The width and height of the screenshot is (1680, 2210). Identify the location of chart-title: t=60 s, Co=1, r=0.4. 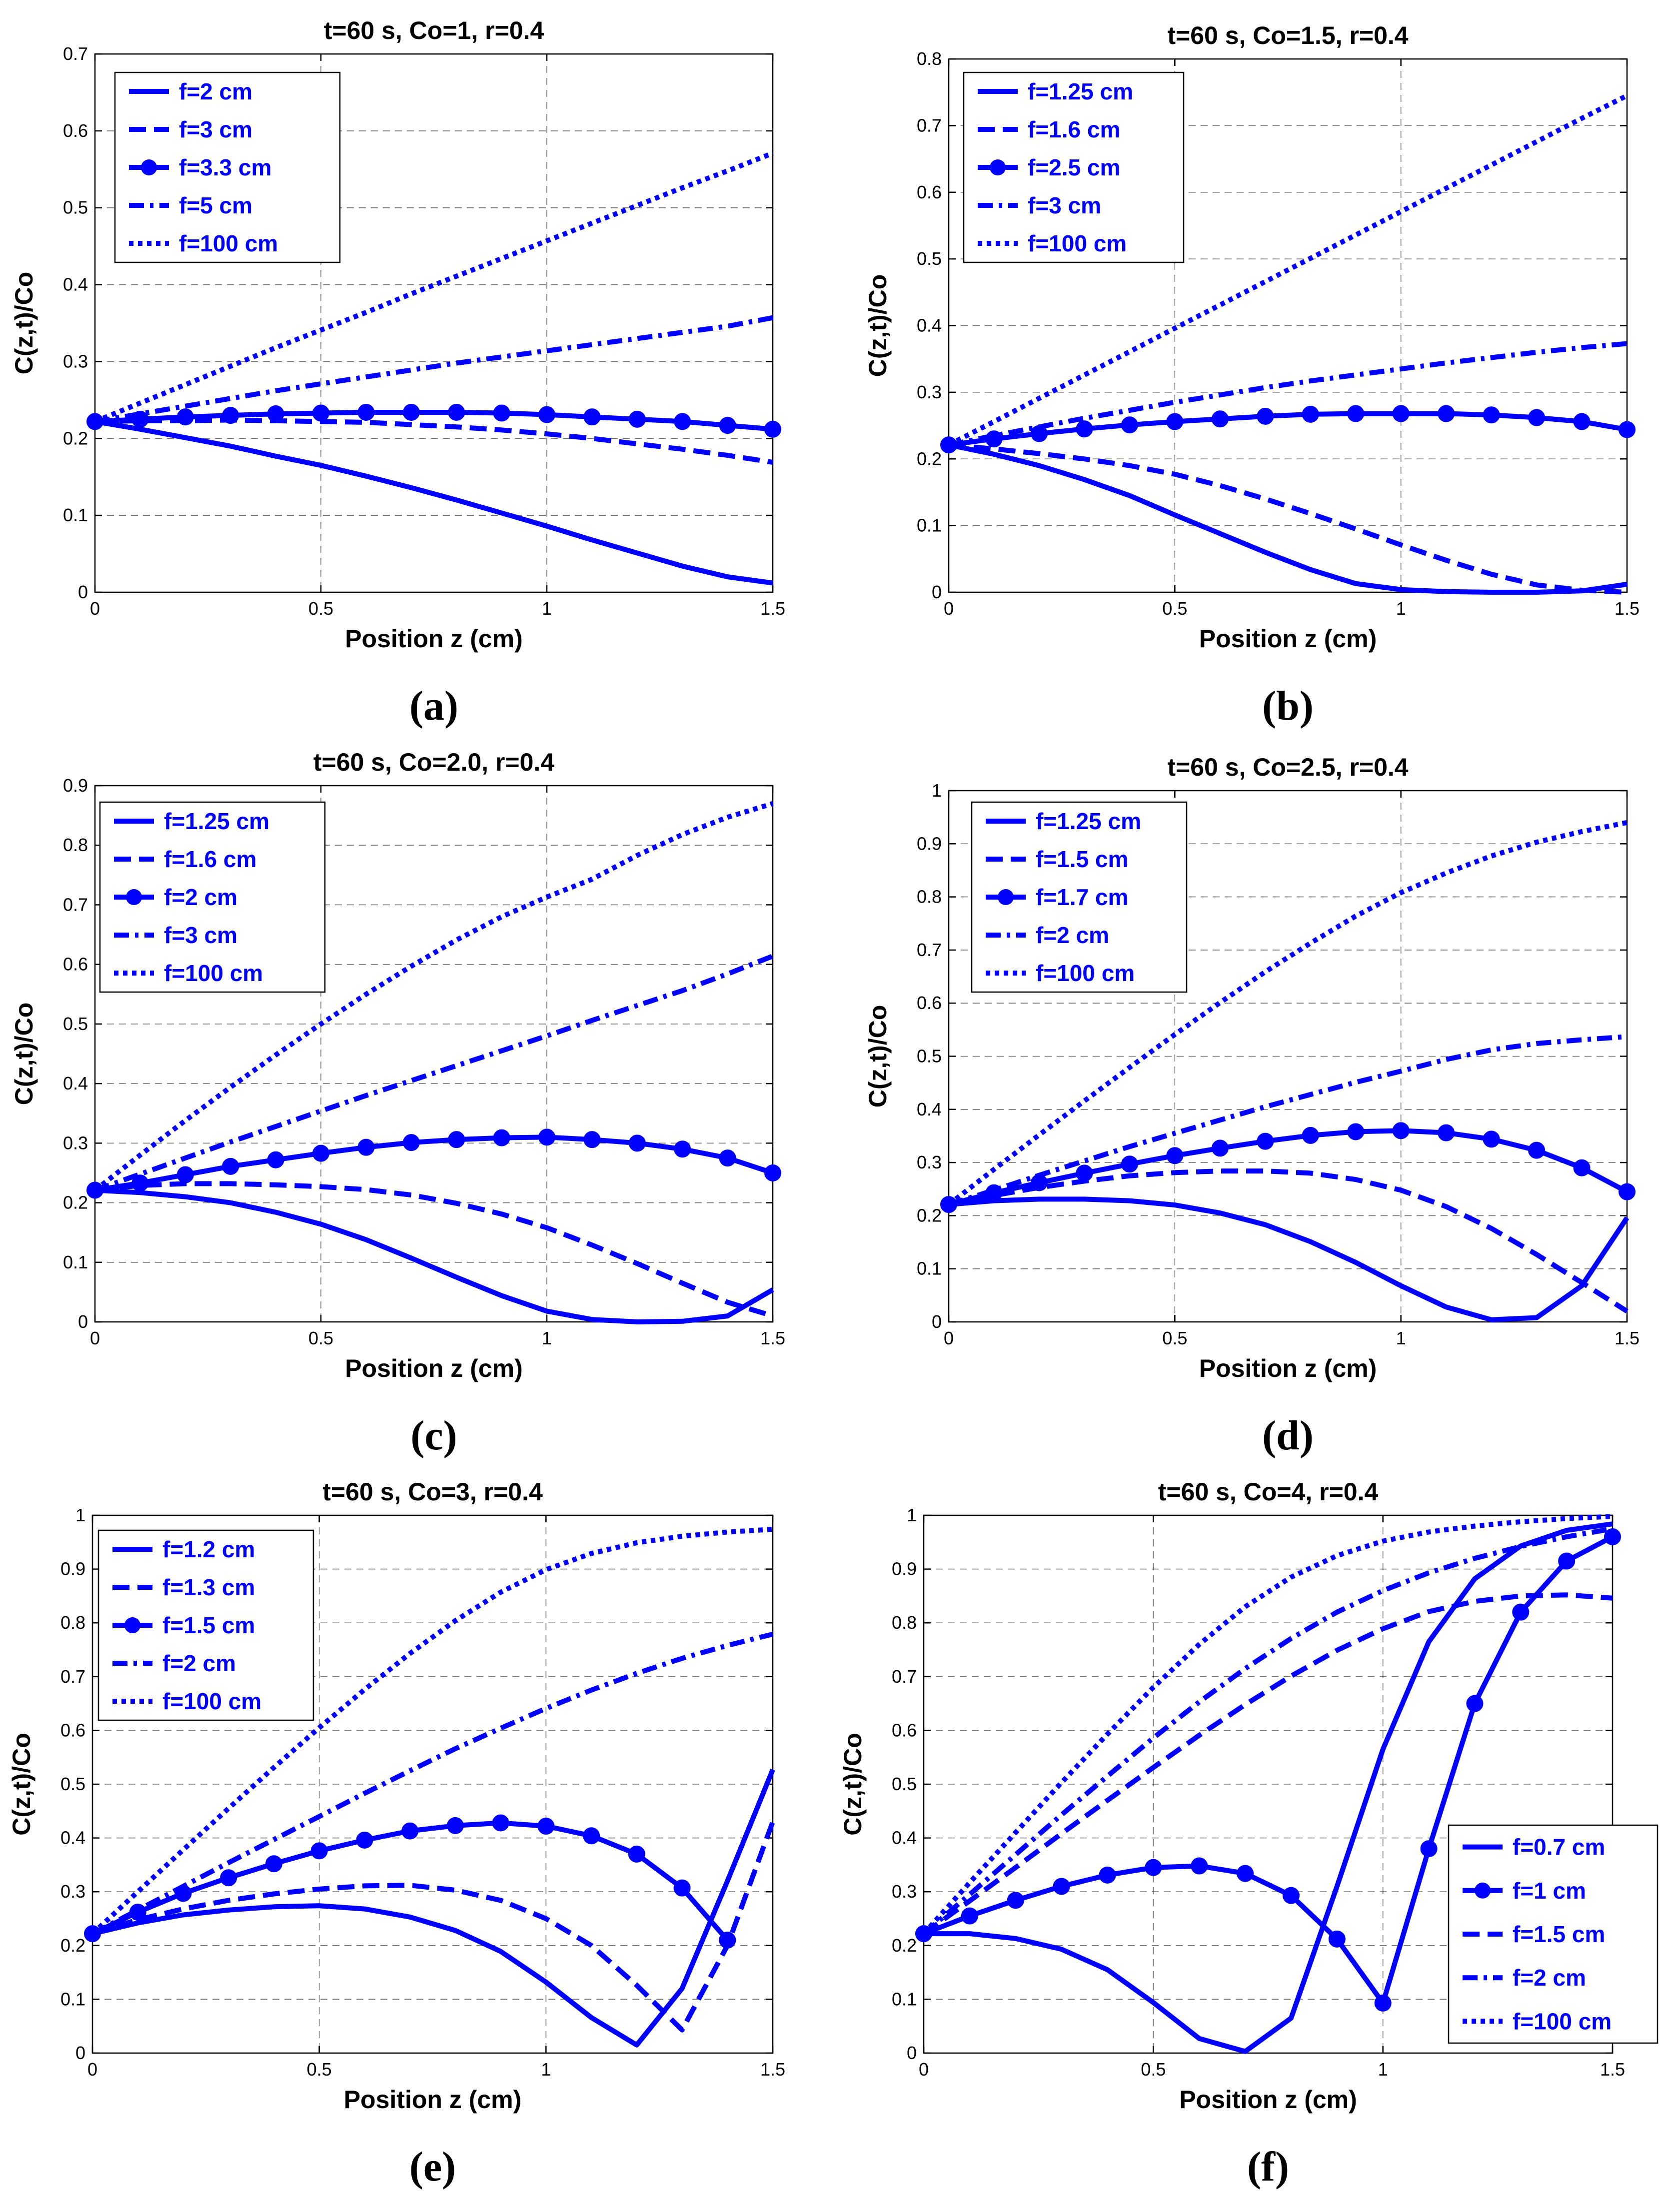
(434, 30).